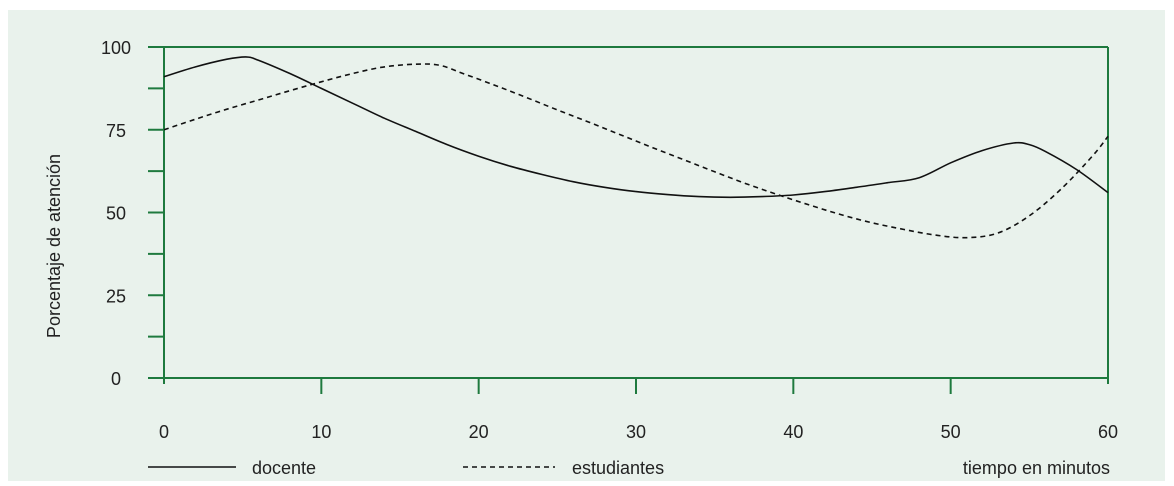 Image resolution: width=1174 pixels, height=486 pixels. I want to click on y-tick-label: 0, so click(116, 379).